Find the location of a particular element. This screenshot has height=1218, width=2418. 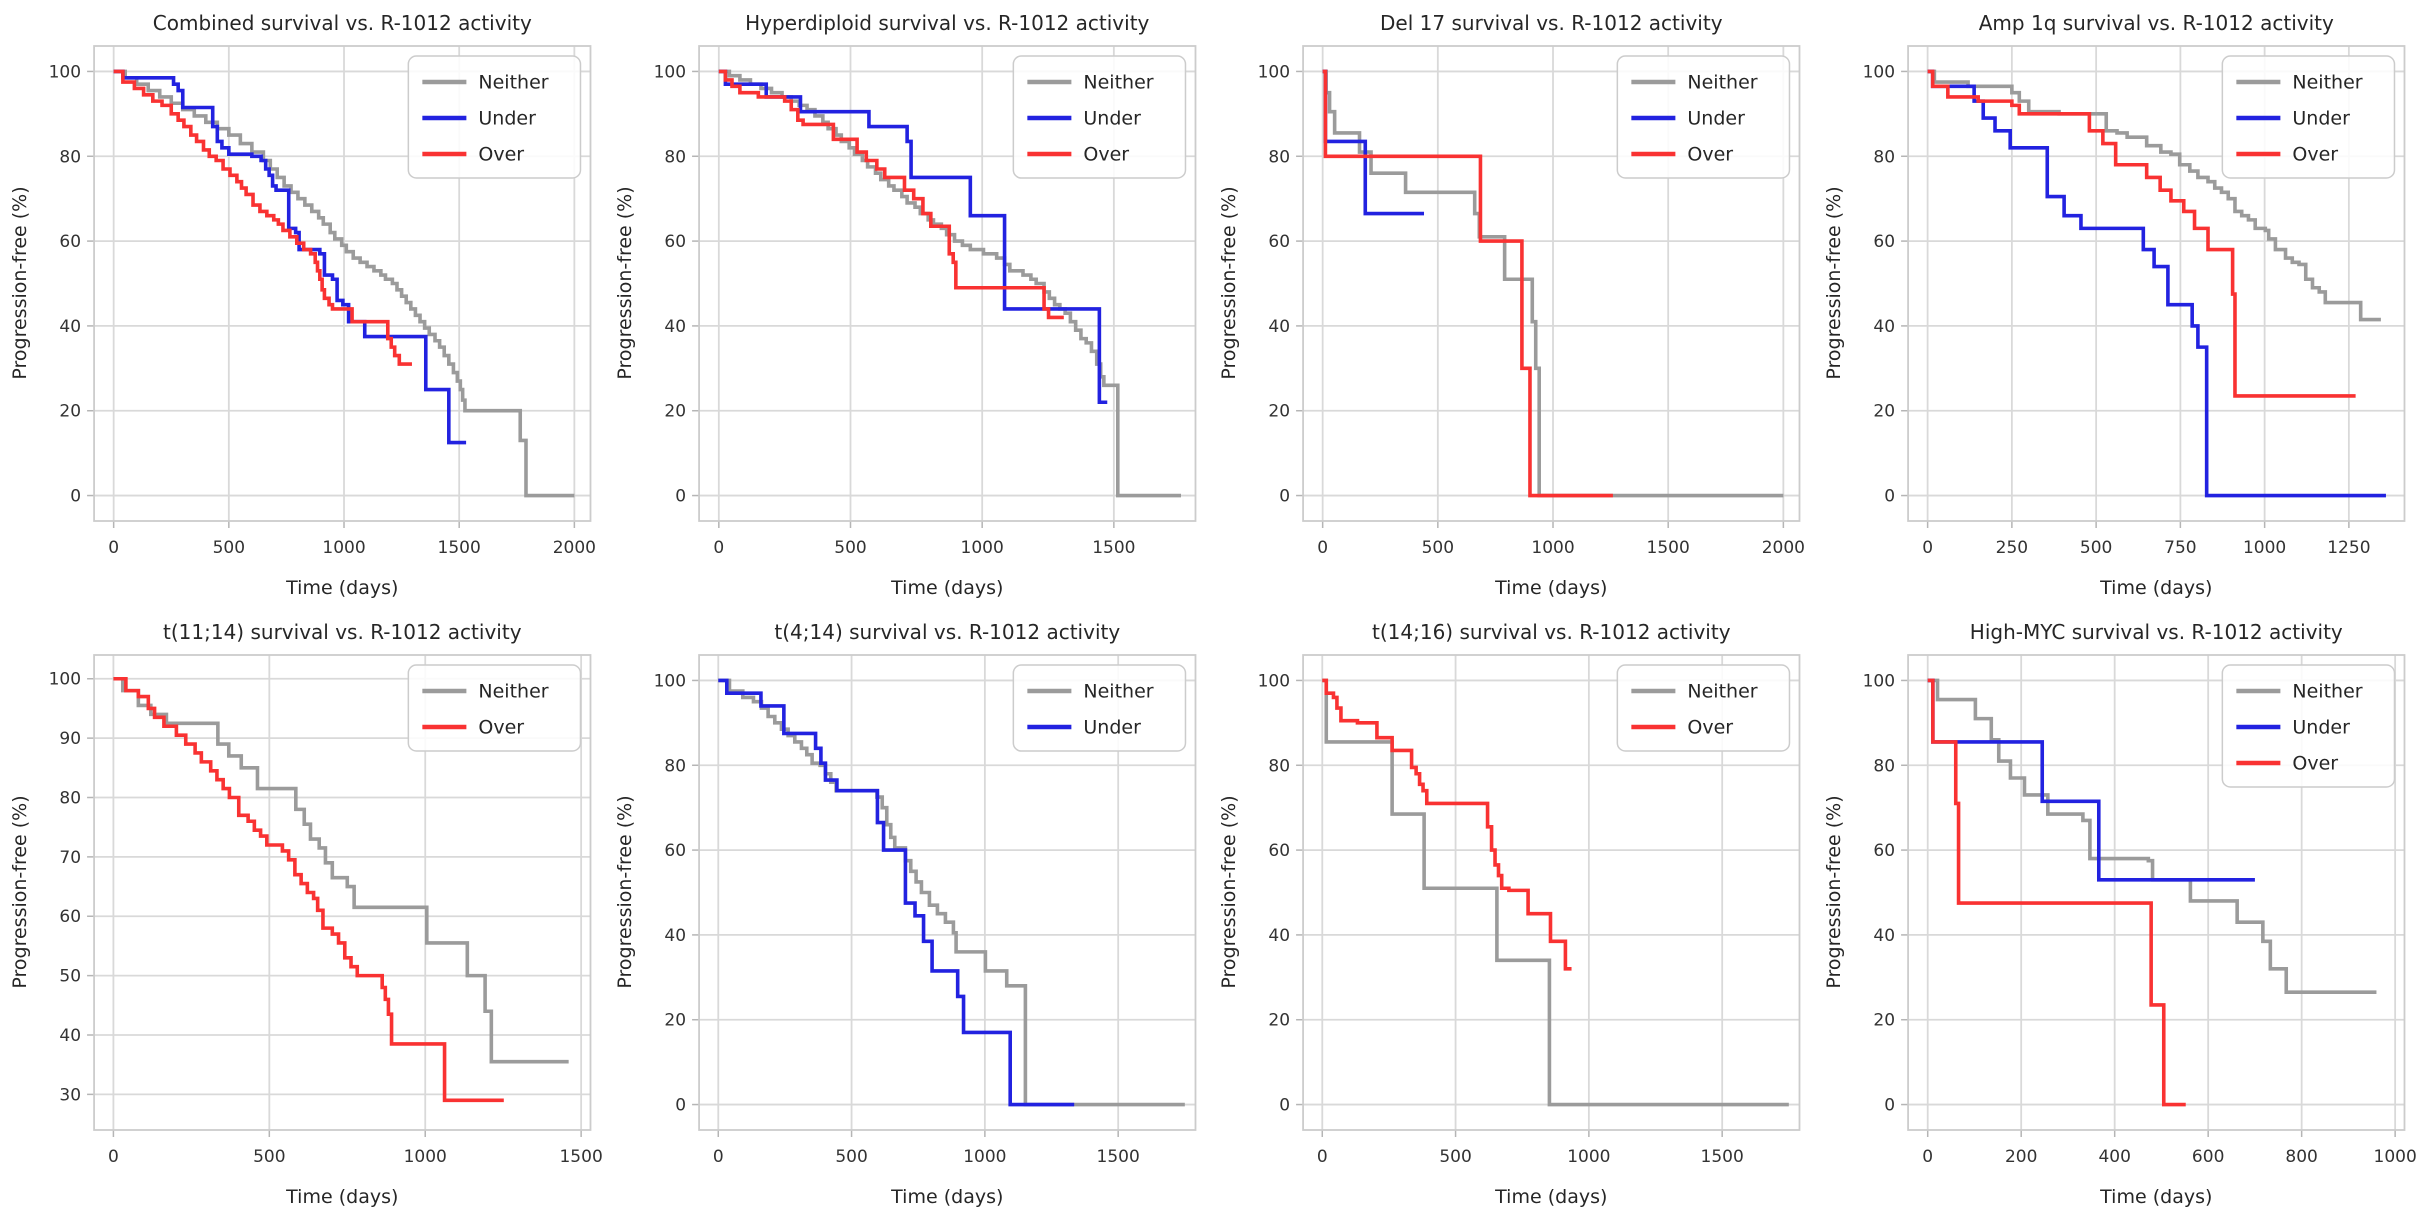

x-tick-label: 750 is located at coordinates (2180, 548).